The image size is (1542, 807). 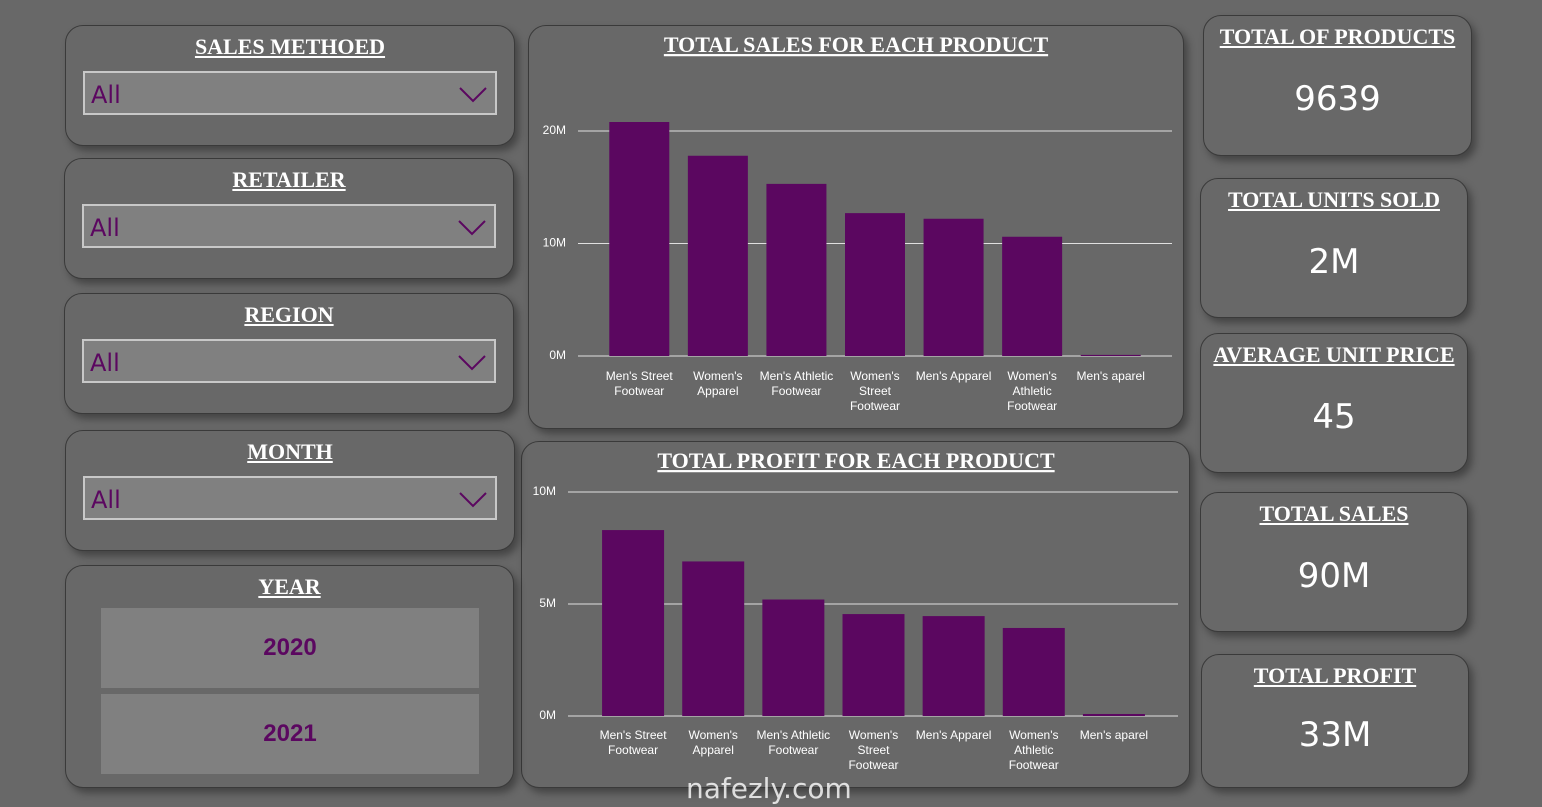 I want to click on kpi-card: TOTAL SALES 90M, so click(x=1334, y=562).